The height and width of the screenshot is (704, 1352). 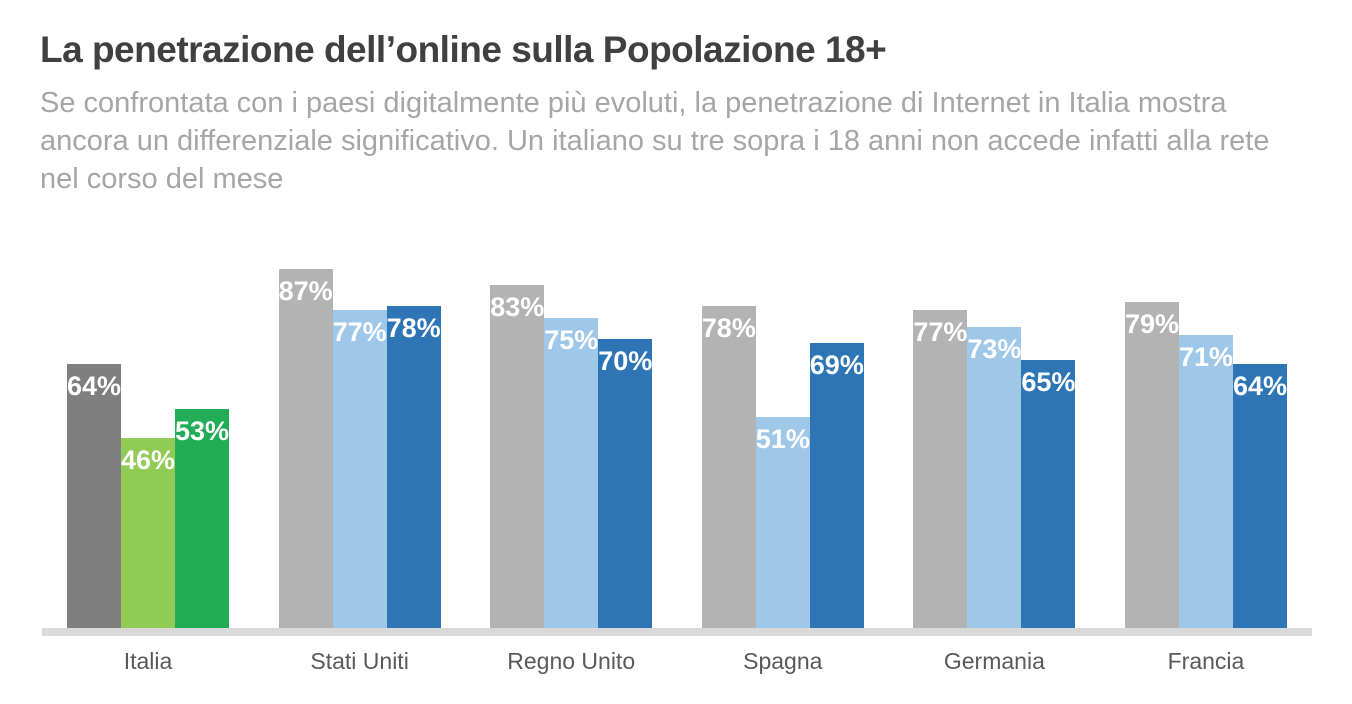 I want to click on bar-group-regno-unito: 83% 75% 70%, so click(x=571, y=456).